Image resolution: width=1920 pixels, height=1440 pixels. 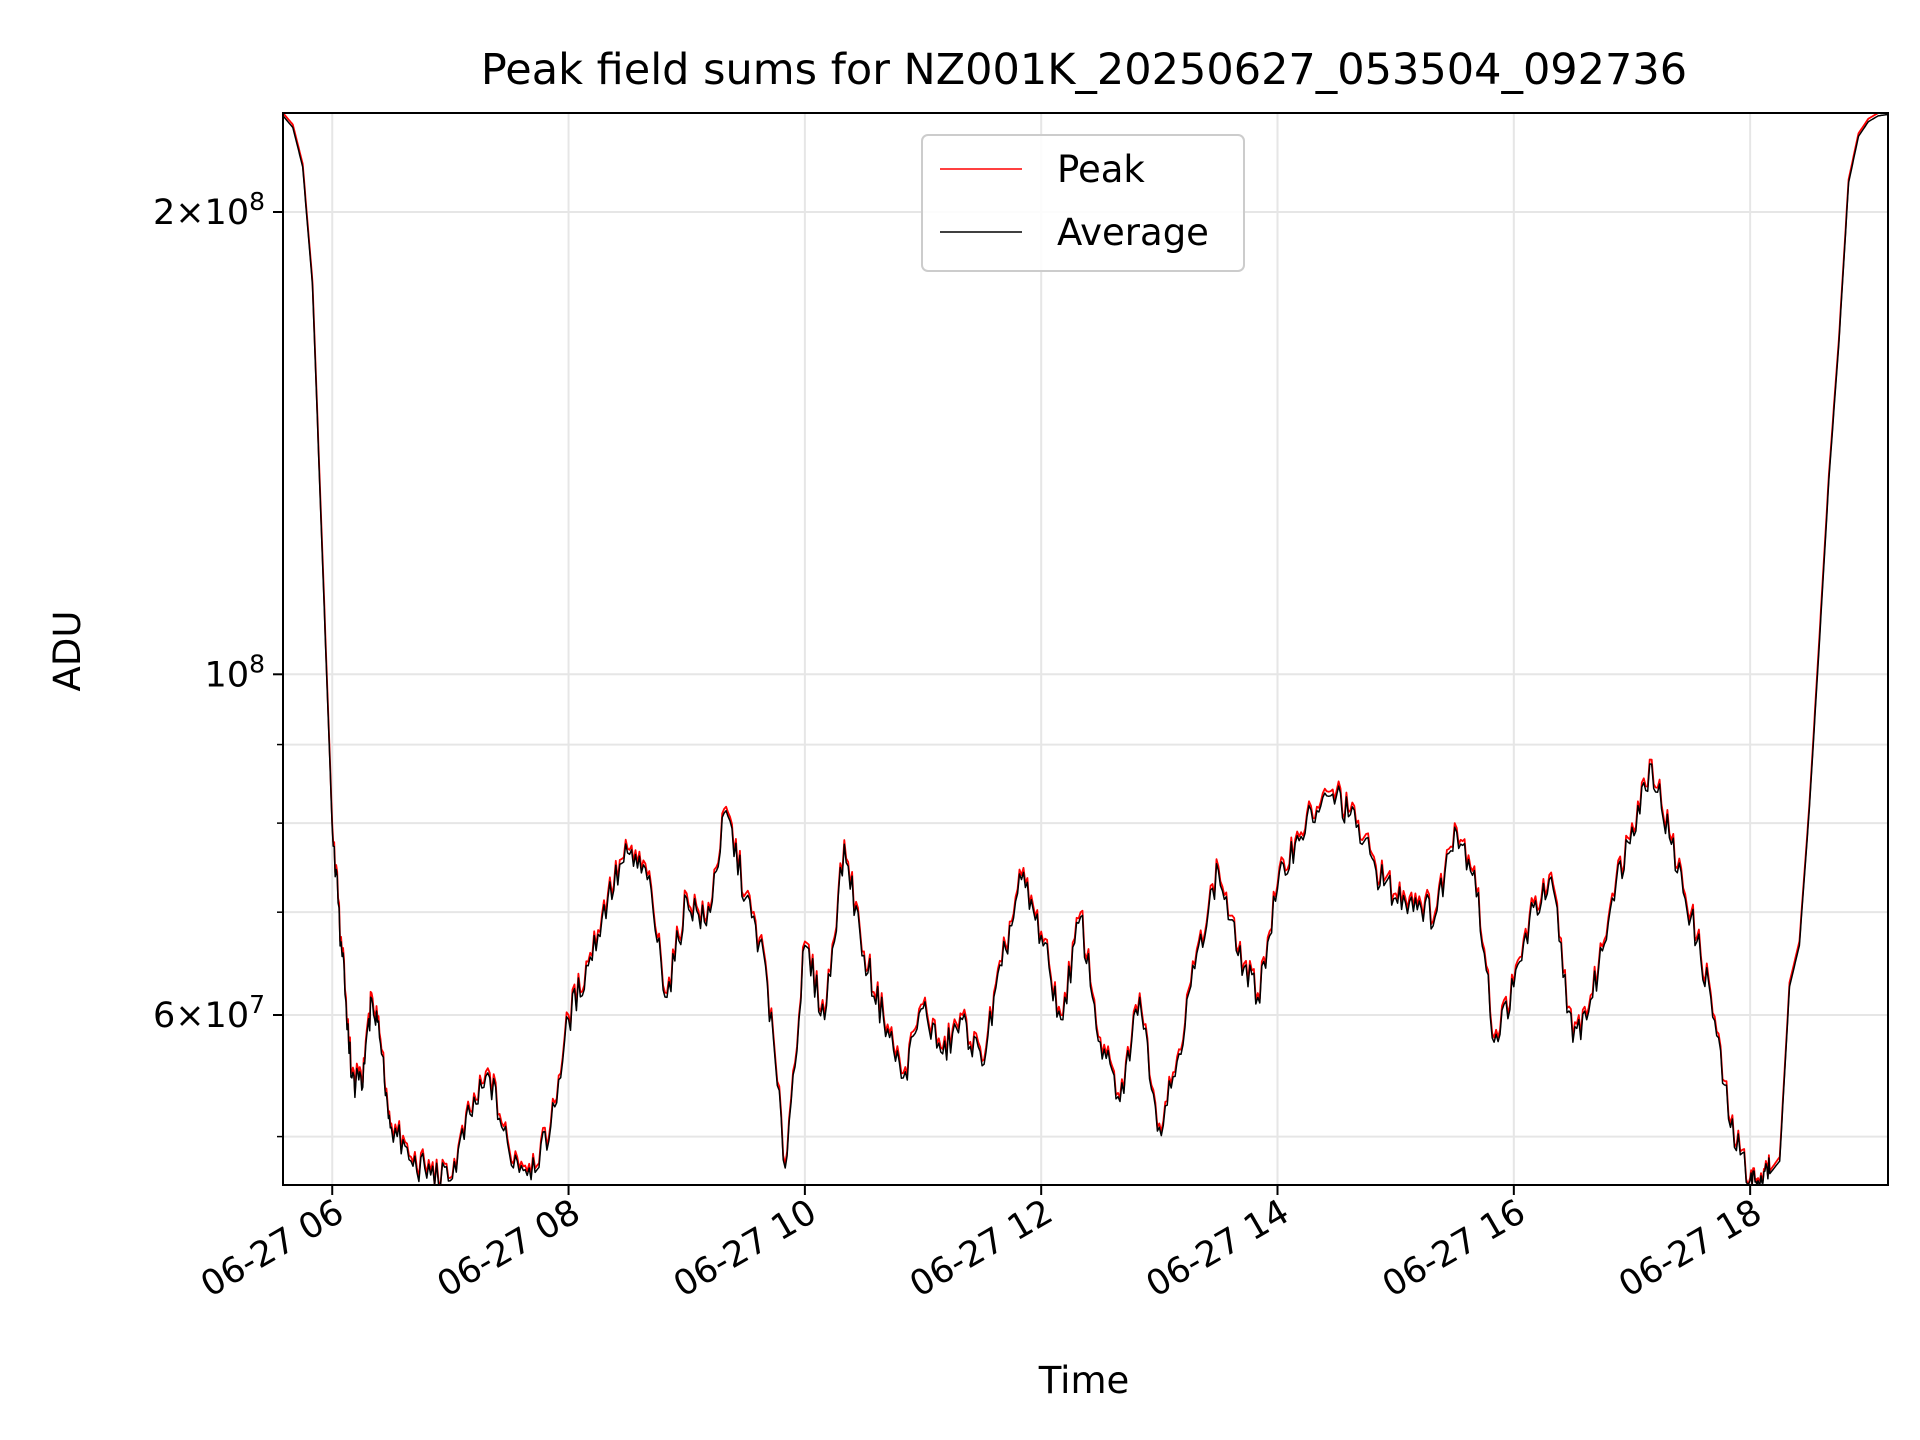 What do you see at coordinates (745, 1248) in the screenshot?
I see `x-tick-label: 06-27 10` at bounding box center [745, 1248].